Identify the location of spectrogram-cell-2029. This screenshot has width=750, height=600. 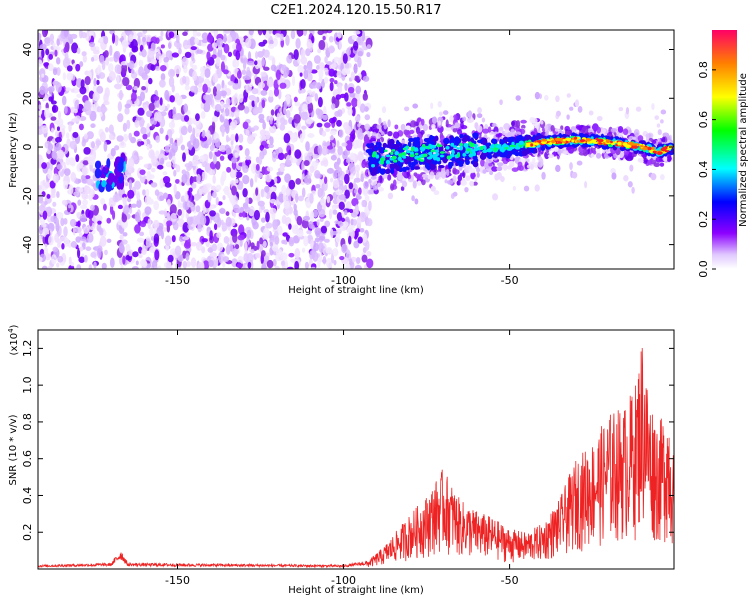
(256, 178).